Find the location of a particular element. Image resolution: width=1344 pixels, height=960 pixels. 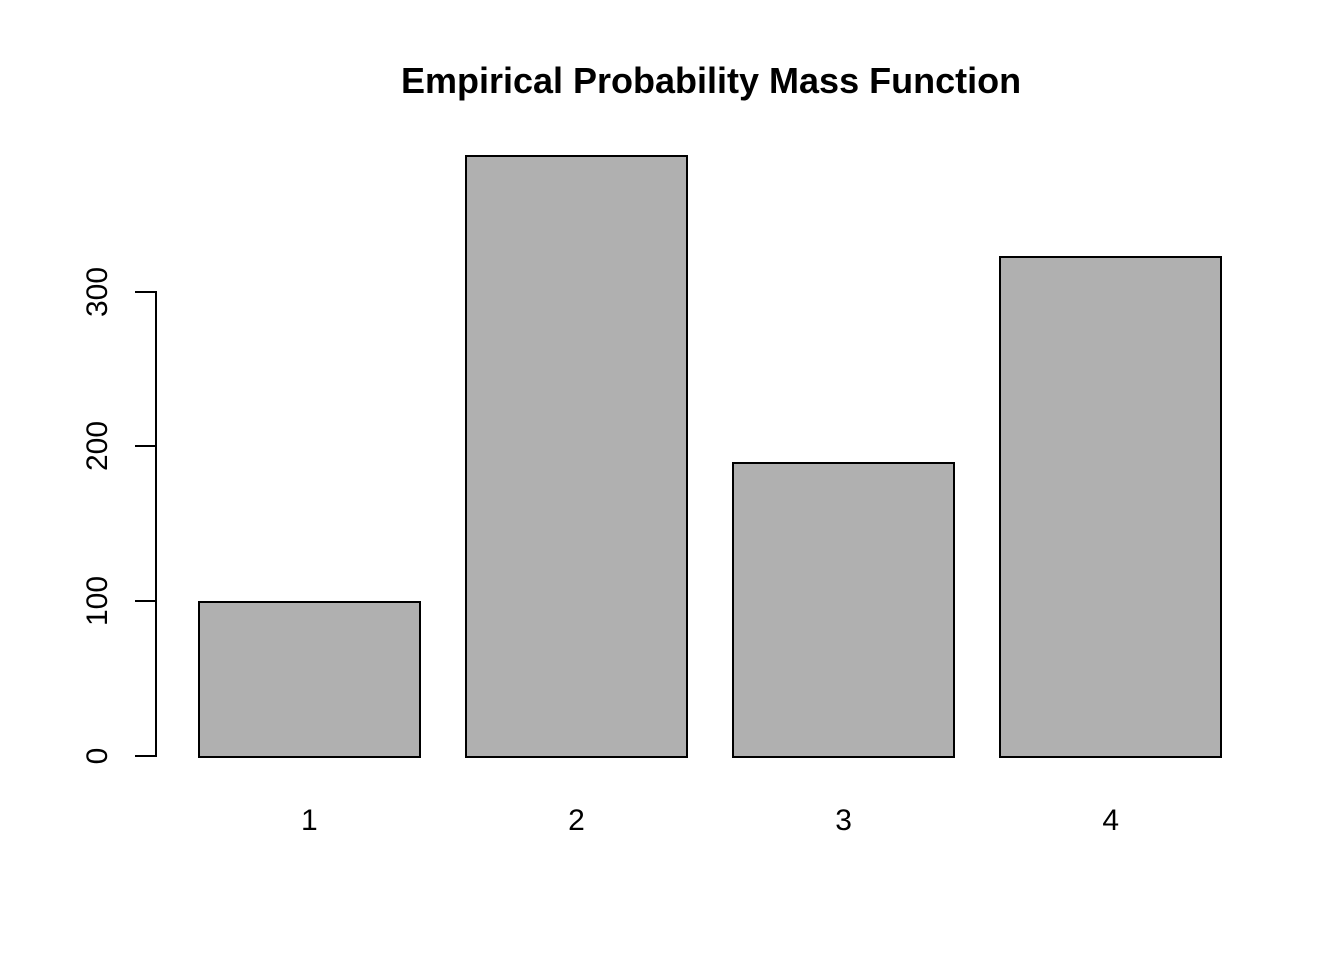

x-tick-label: 4 is located at coordinates (1111, 820).